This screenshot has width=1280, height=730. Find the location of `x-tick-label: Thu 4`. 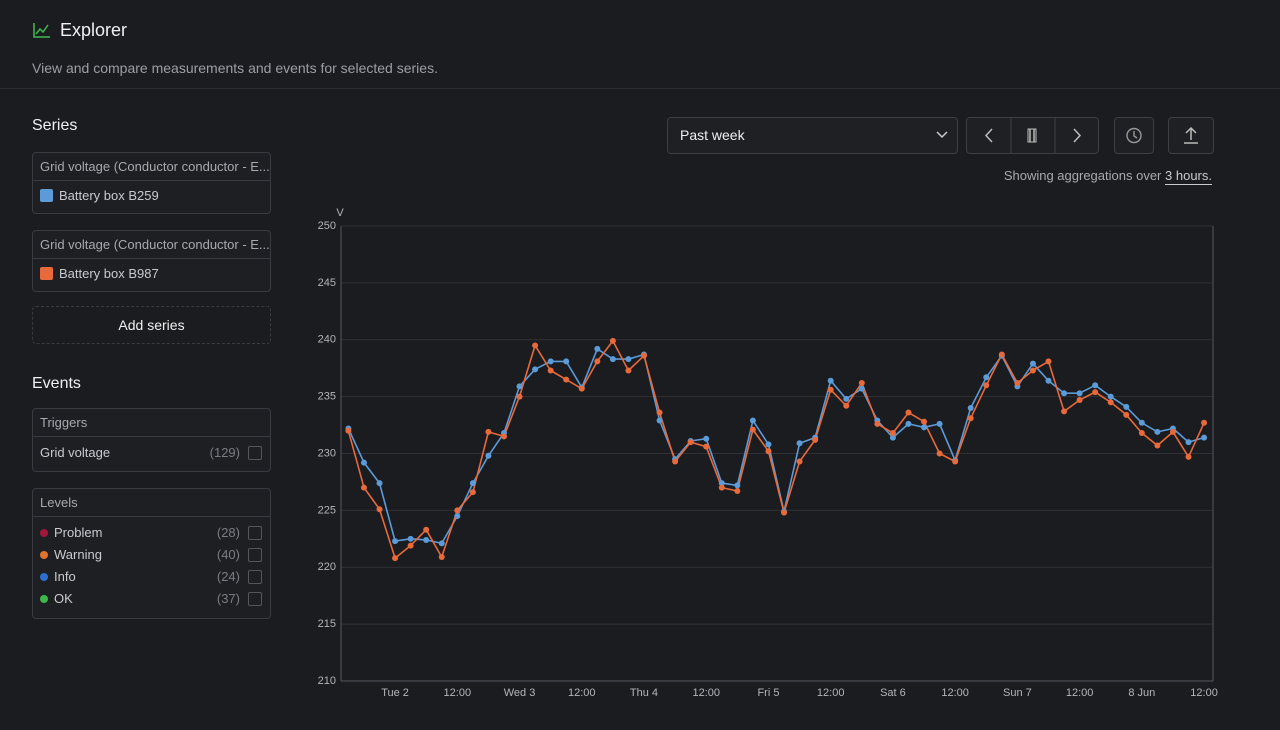

x-tick-label: Thu 4 is located at coordinates (644, 693).